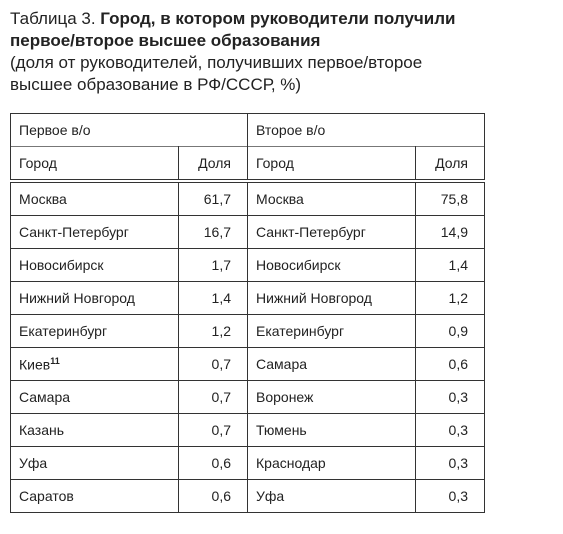  I want to click on group-header: Второе в/о, so click(366, 130).